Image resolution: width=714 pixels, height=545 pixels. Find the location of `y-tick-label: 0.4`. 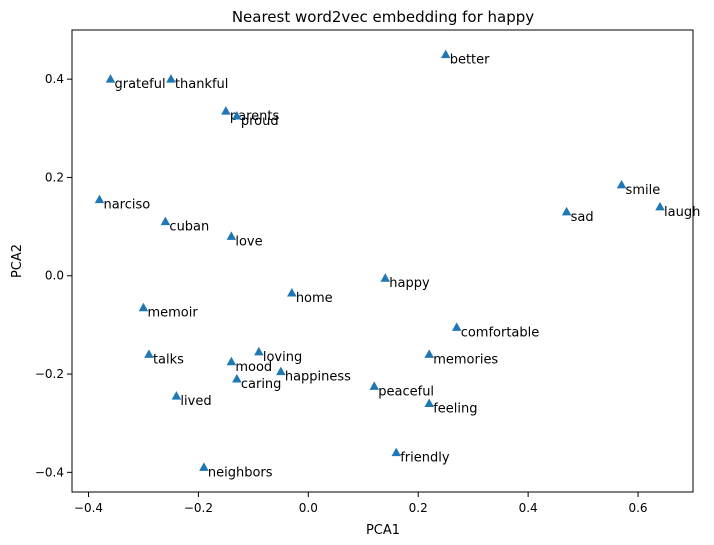

y-tick-label: 0.4 is located at coordinates (54, 79).